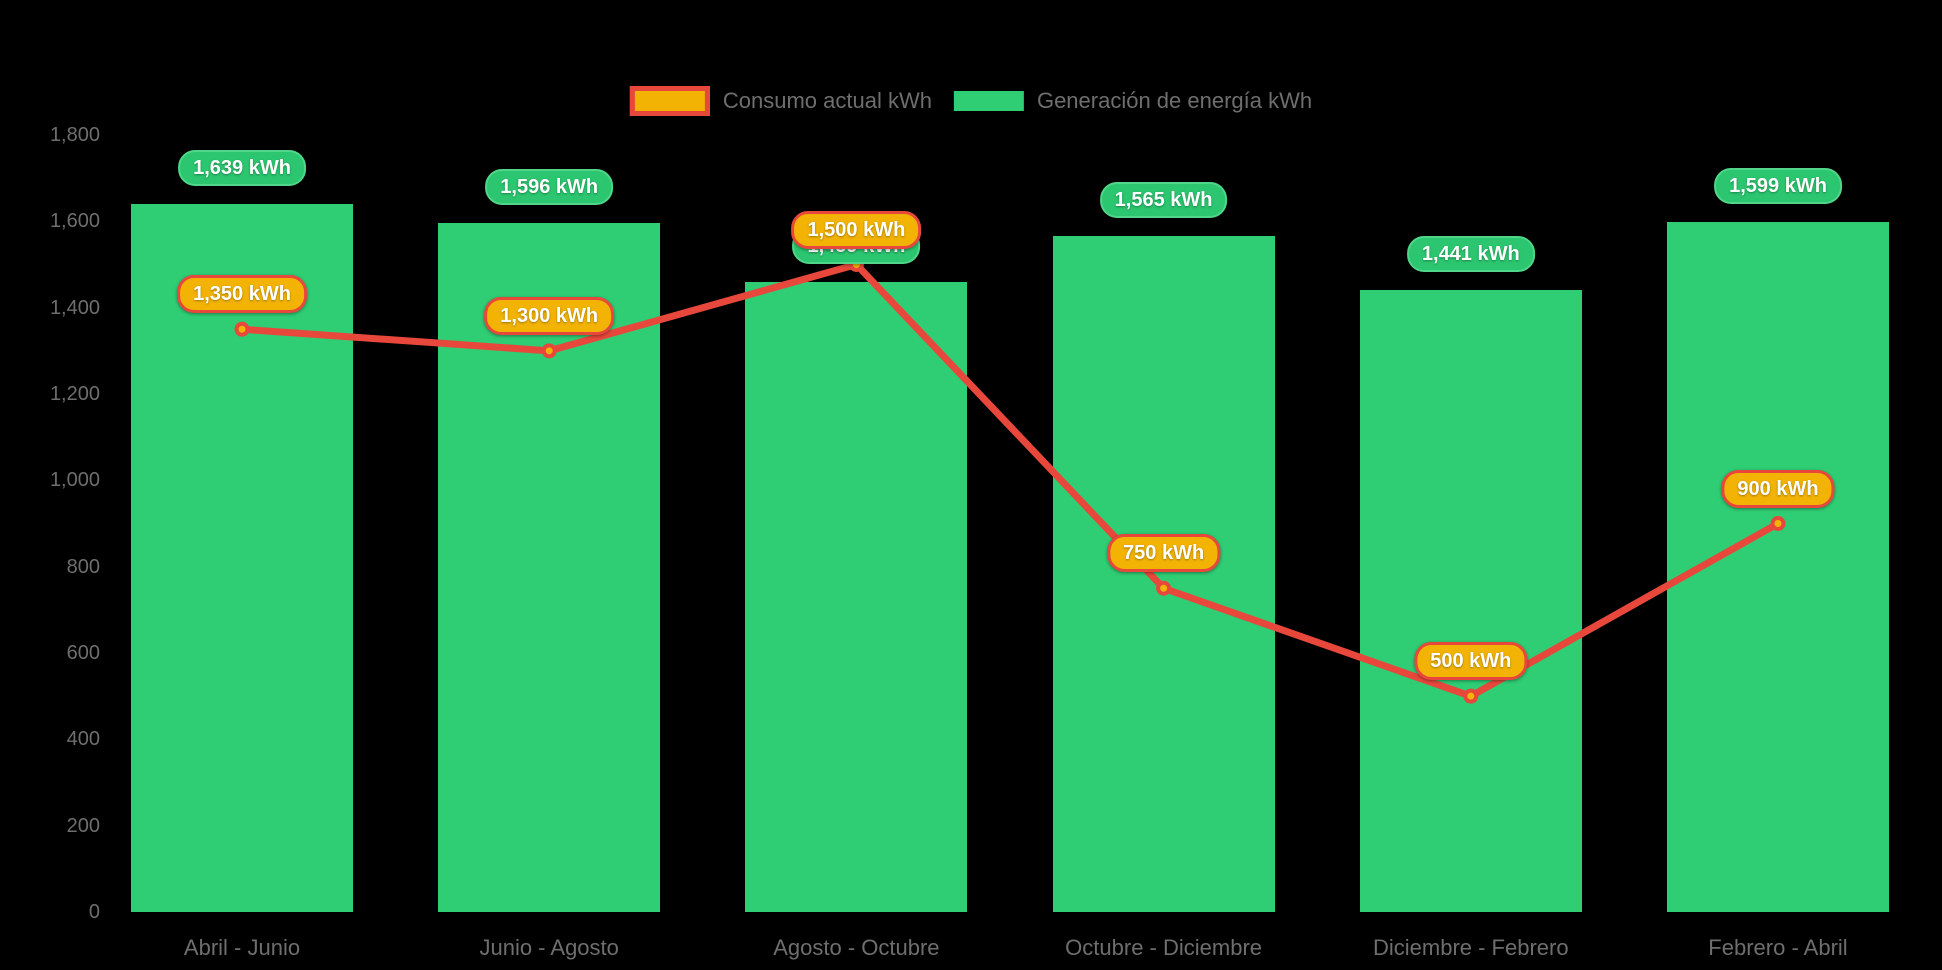 The image size is (1942, 970). I want to click on x-axis-category-label: Agosto - Octubre, so click(856, 947).